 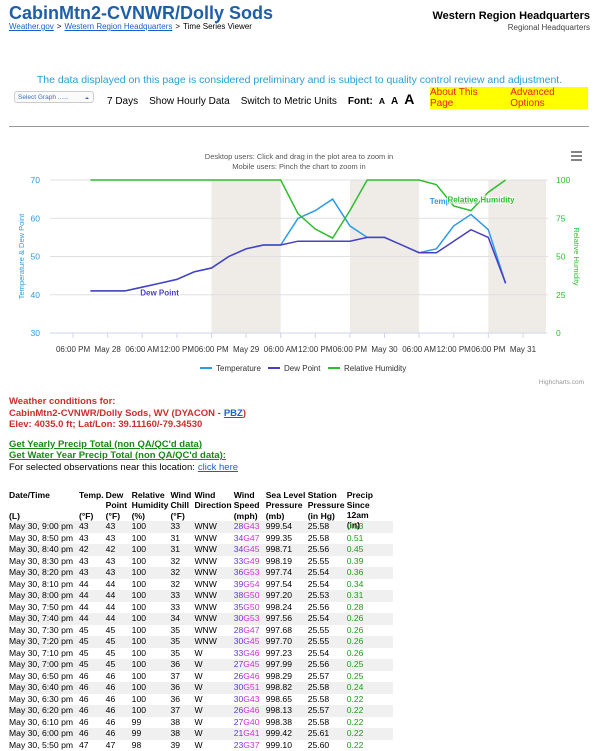 I want to click on wind-gust: G45, so click(x=251, y=664).